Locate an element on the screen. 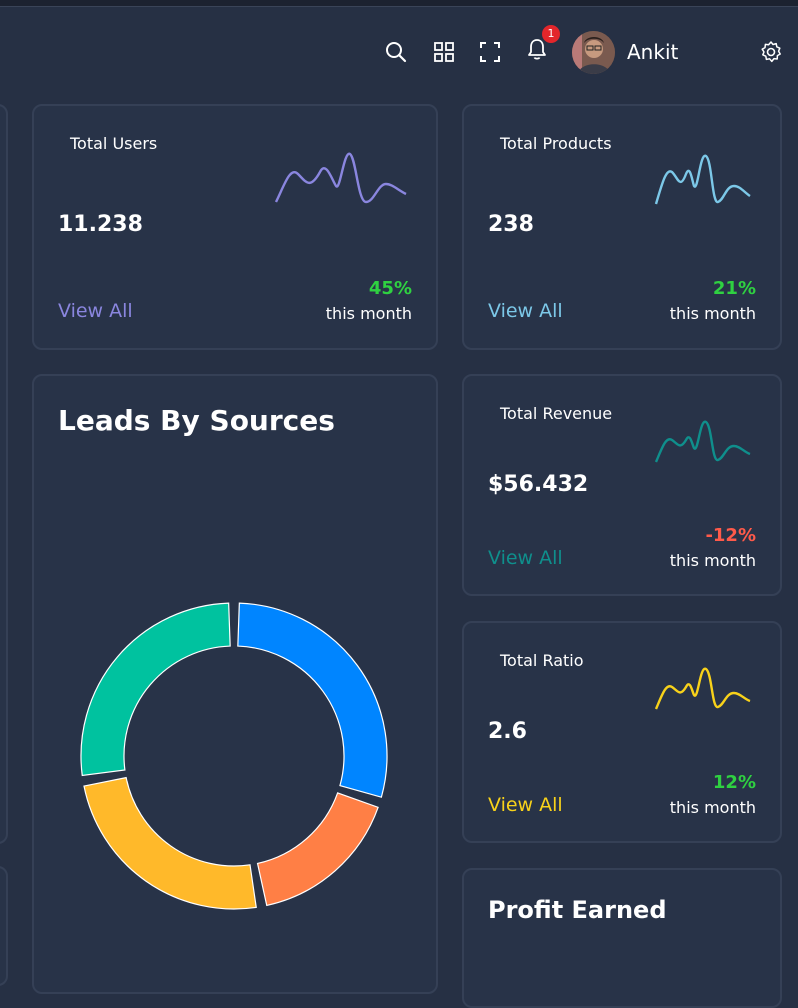 This screenshot has height=1008, width=798. apps-button is located at coordinates (444, 52).